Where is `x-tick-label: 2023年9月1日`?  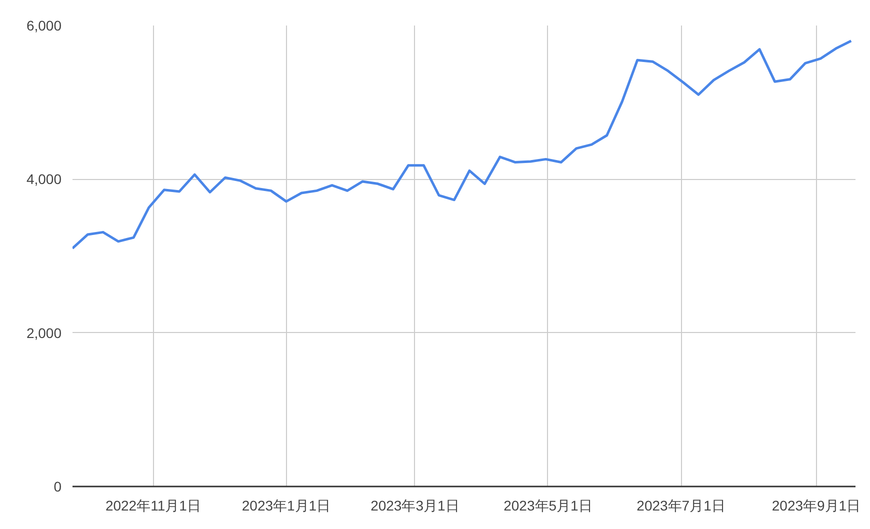
x-tick-label: 2023年9月1日 is located at coordinates (816, 506).